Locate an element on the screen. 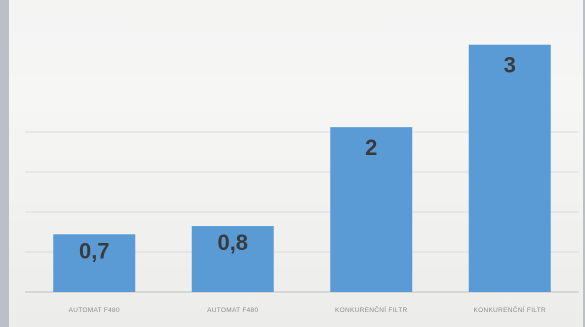 The height and width of the screenshot is (327, 585). data-label-3: 3 is located at coordinates (510, 65).